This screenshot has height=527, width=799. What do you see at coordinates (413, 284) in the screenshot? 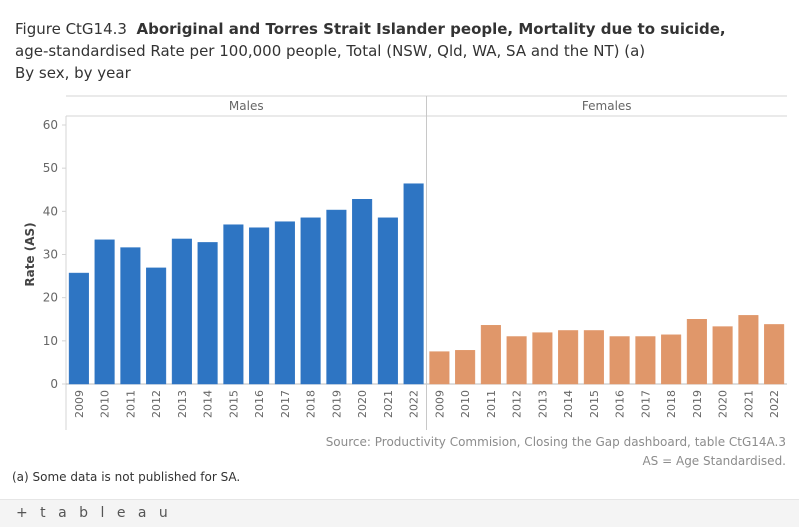
I see `bar-males-2022` at bounding box center [413, 284].